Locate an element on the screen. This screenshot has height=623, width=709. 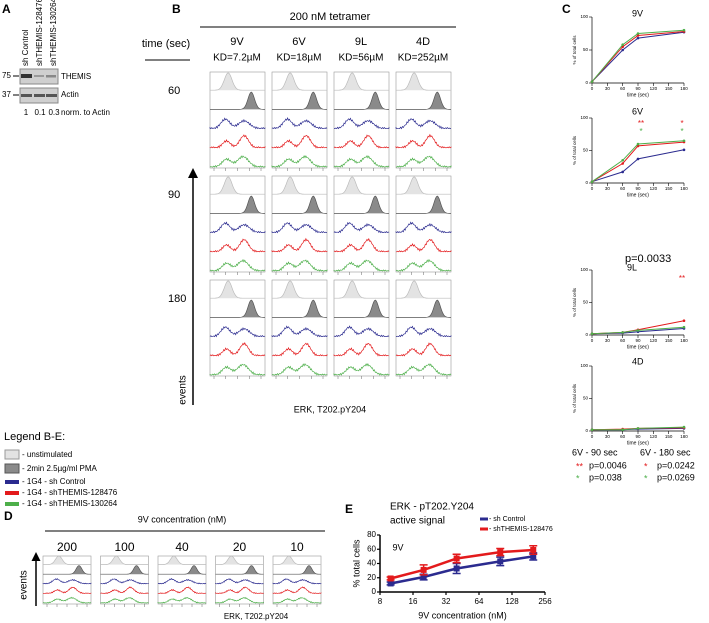
legend-entry: - shTHEMIS-128476 is located at coordinates (521, 529).